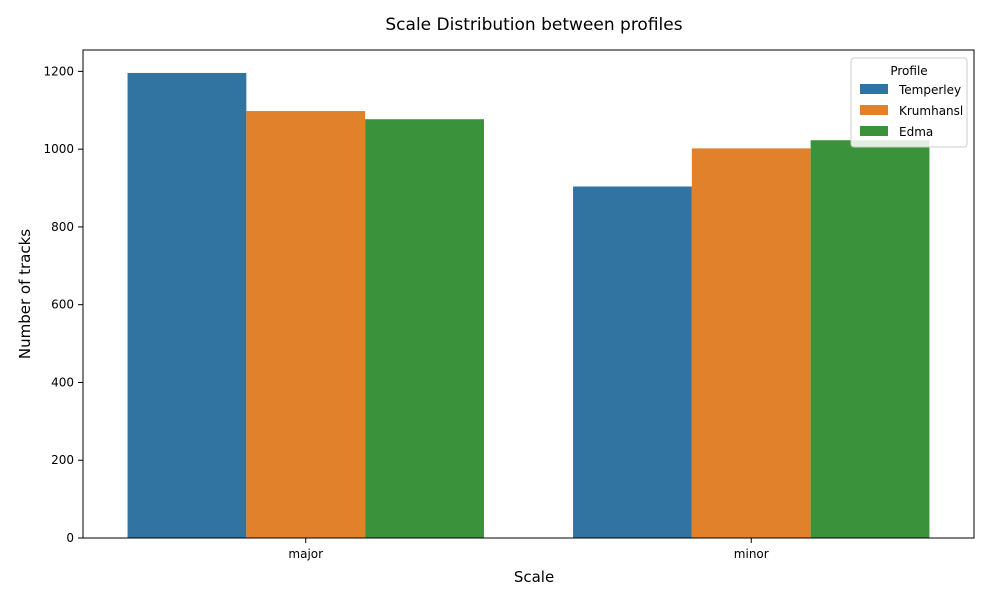 The height and width of the screenshot is (600, 1000). What do you see at coordinates (305, 554) in the screenshot?
I see `x-tick-label-major: major` at bounding box center [305, 554].